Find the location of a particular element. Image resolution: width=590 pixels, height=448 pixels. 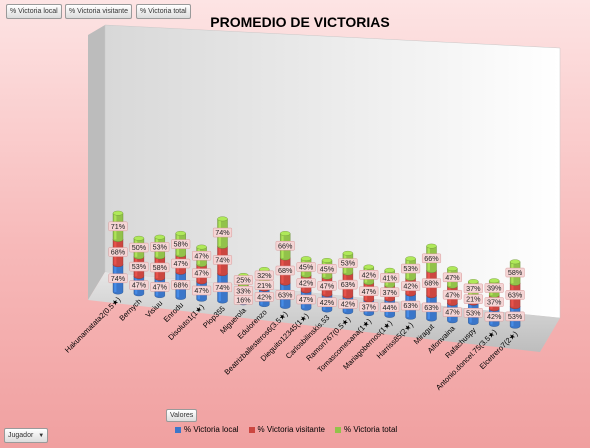

legend-item-total: % Victoria total is located at coordinates (366, 429).